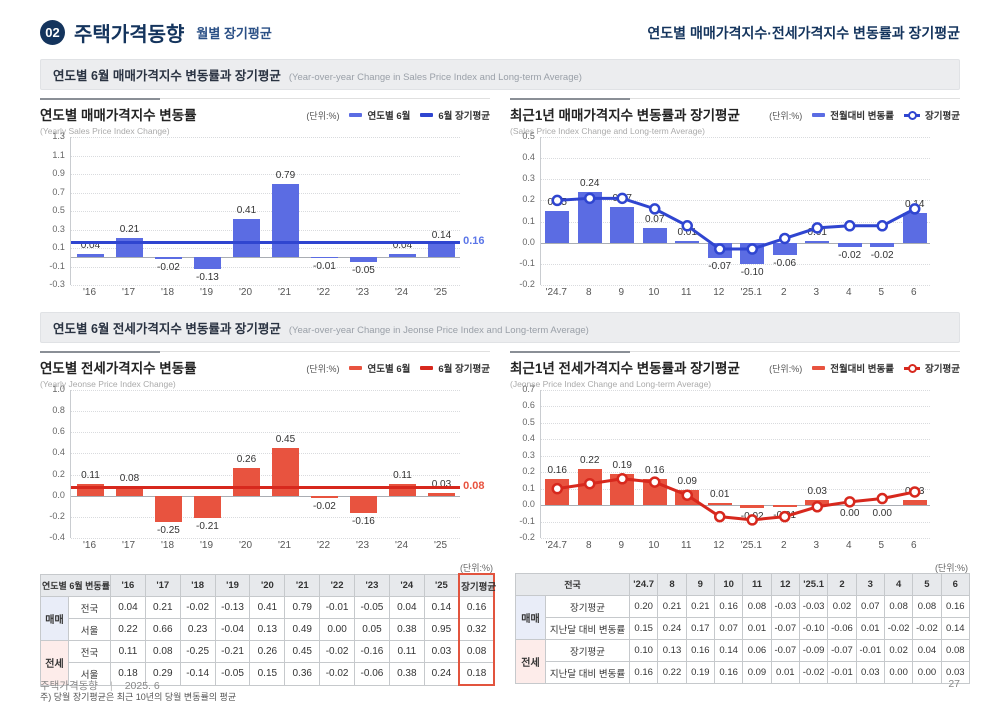  I want to click on column-header: '23, so click(372, 585).